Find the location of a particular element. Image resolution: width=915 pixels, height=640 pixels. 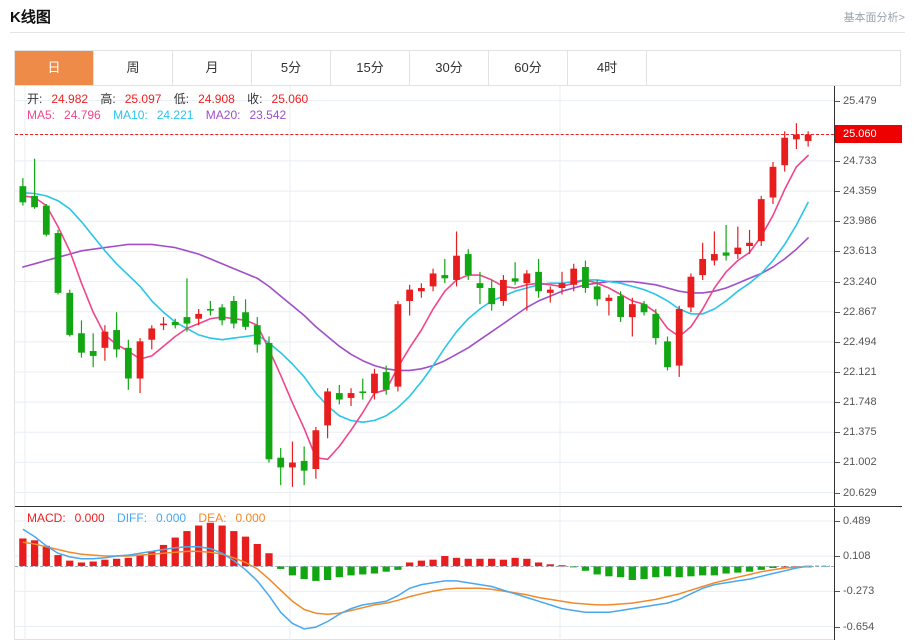

current-price-line is located at coordinates (424, 135).